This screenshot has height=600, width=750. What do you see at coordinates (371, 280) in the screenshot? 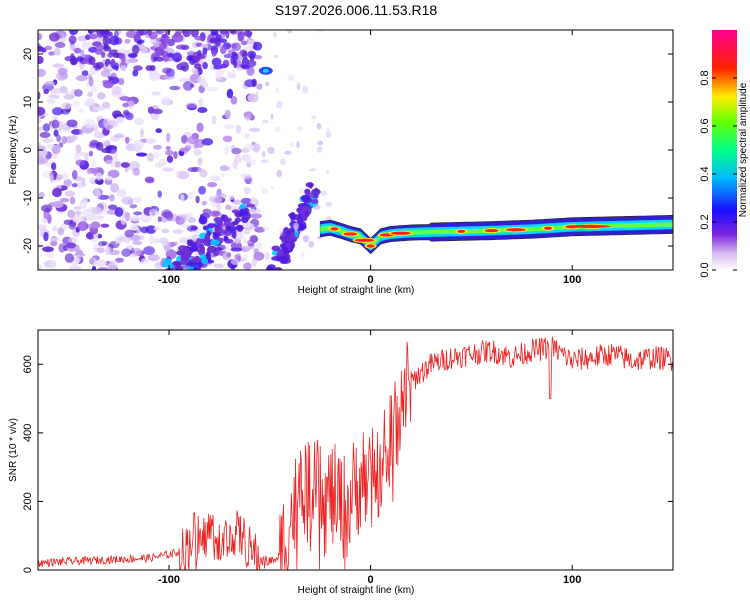
I see `spectrogram-xtick-label: 0` at bounding box center [371, 280].